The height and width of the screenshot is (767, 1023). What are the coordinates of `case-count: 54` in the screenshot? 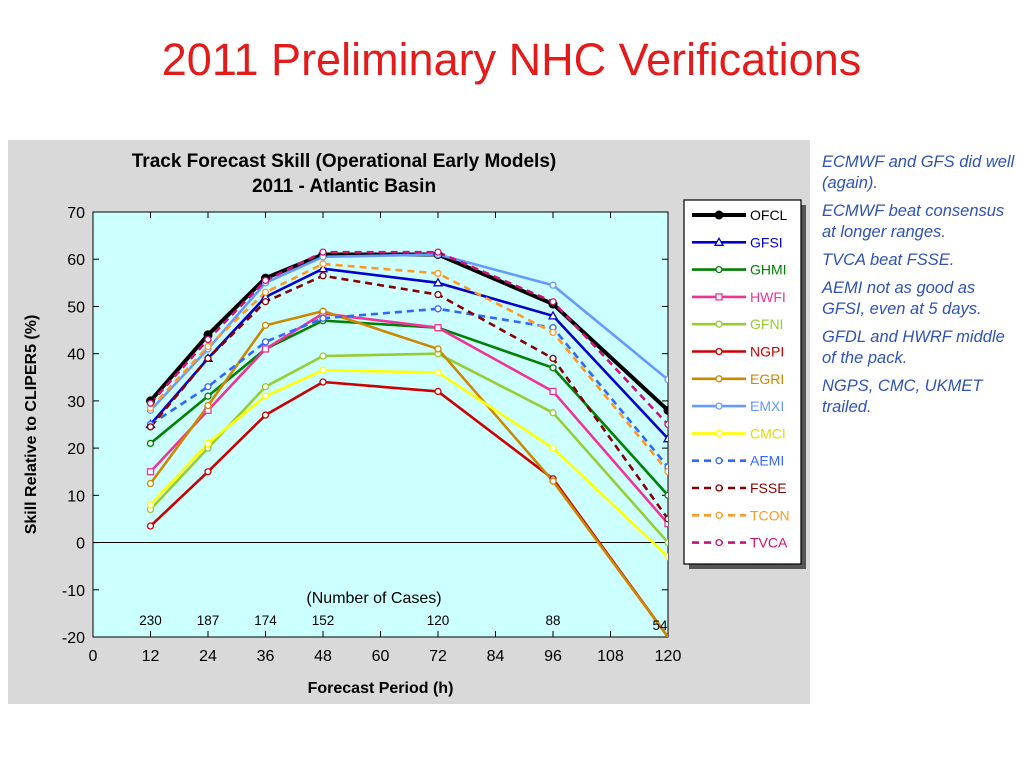 It's located at (660, 625).